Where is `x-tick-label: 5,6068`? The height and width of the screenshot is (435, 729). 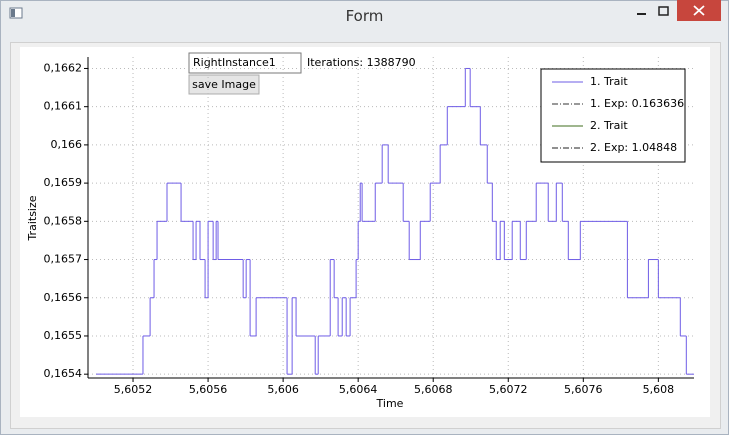
x-tick-label: 5,6068 is located at coordinates (433, 389).